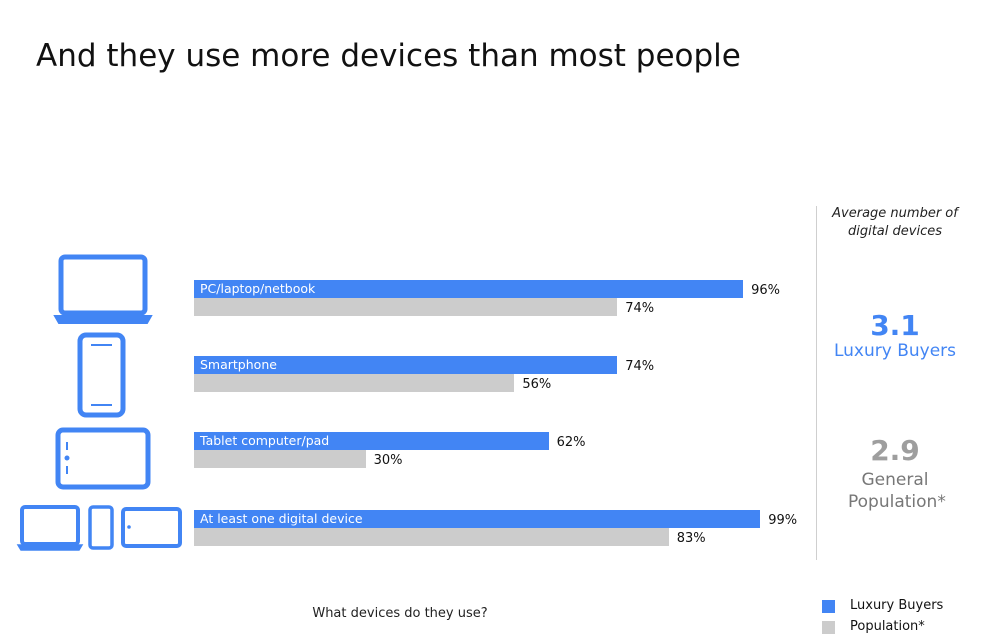 This screenshot has height=643, width=1000. I want to click on value-label-pc-laptop-netbook-luxury: 96%, so click(766, 290).